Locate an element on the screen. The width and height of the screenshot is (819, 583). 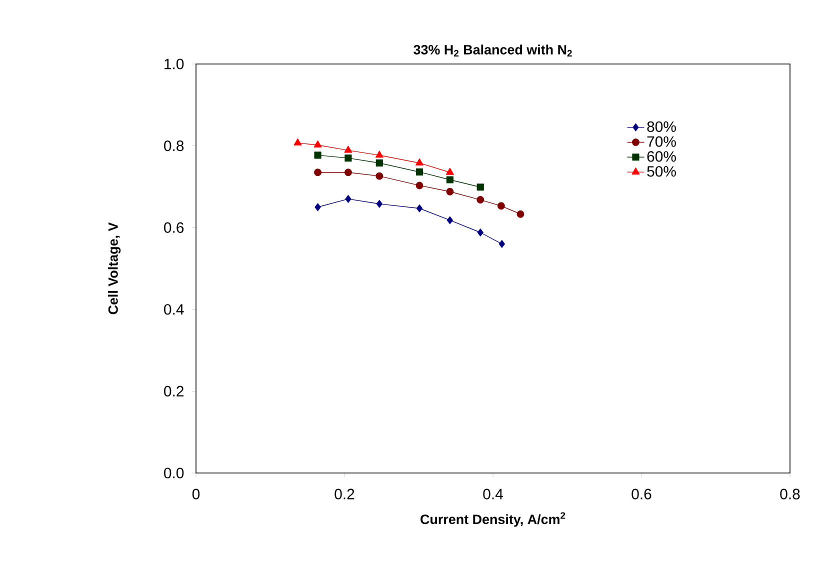
y-tick-label: 0.6 is located at coordinates (174, 227).